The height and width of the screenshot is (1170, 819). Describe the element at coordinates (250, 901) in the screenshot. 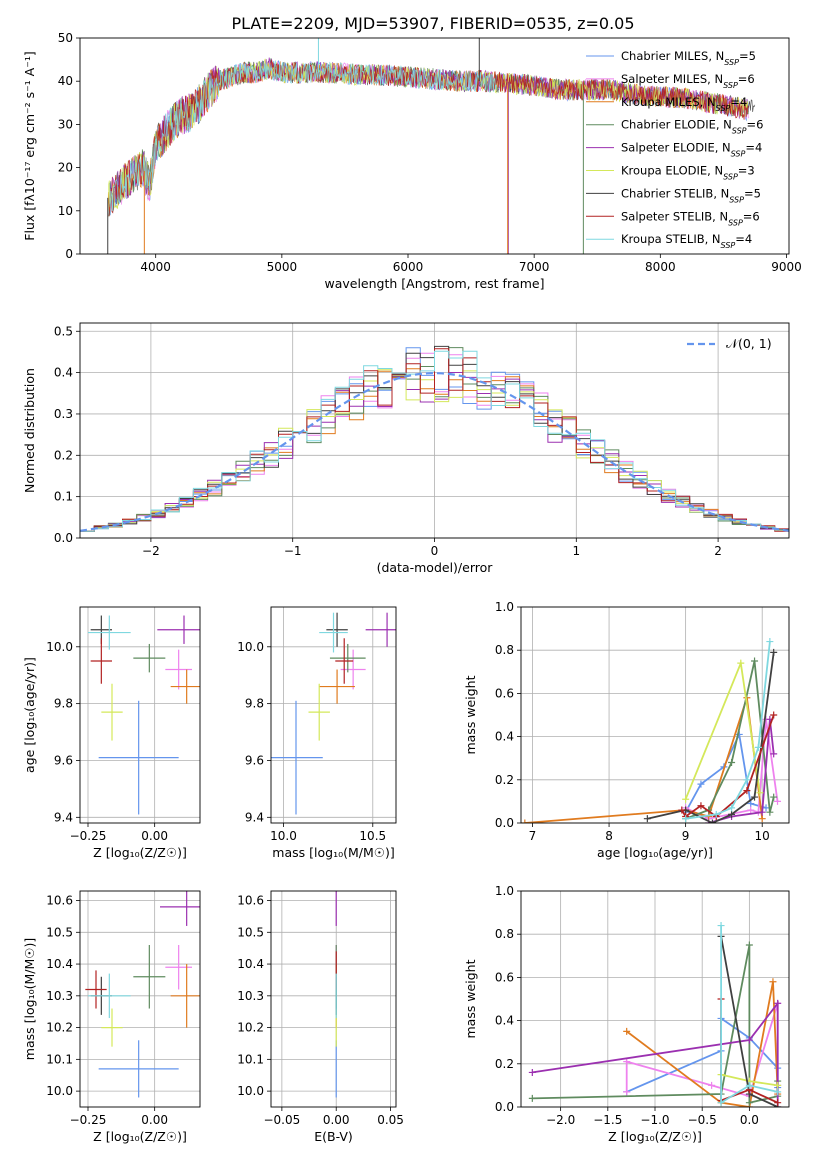

I see `y-tick-label: 10.6` at that location.